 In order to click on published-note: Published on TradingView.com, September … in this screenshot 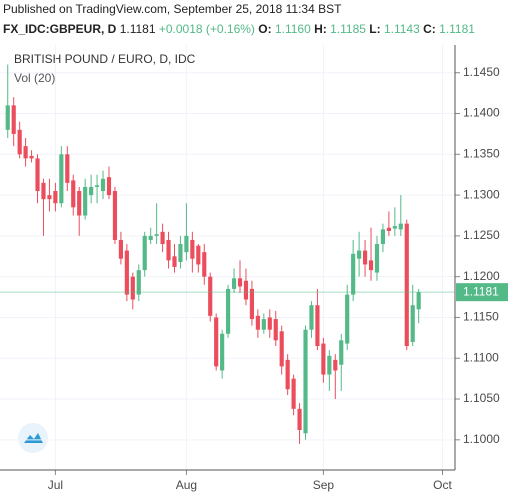, I will do `click(172, 9)`.